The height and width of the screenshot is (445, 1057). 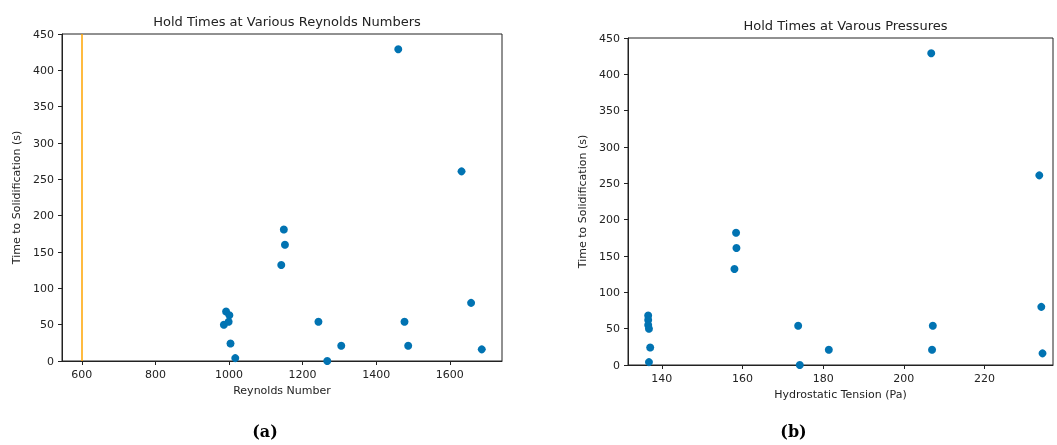 I want to click on x-tick-label: 800, so click(x=155, y=374).